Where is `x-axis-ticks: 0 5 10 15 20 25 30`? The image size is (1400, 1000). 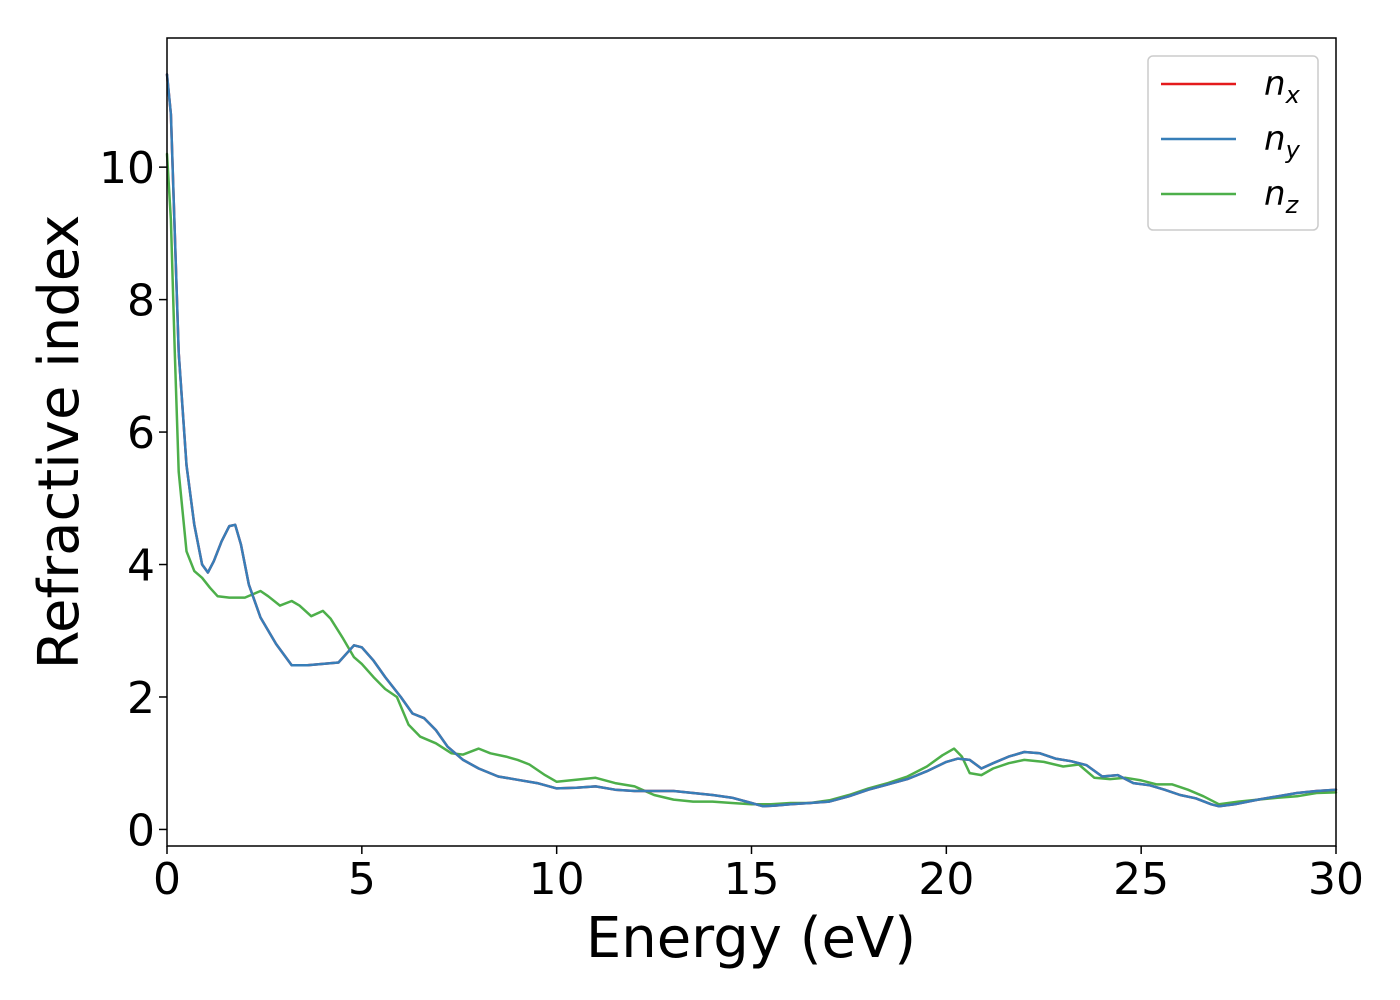 x-axis-ticks: 0 5 10 15 20 25 30 is located at coordinates (758, 875).